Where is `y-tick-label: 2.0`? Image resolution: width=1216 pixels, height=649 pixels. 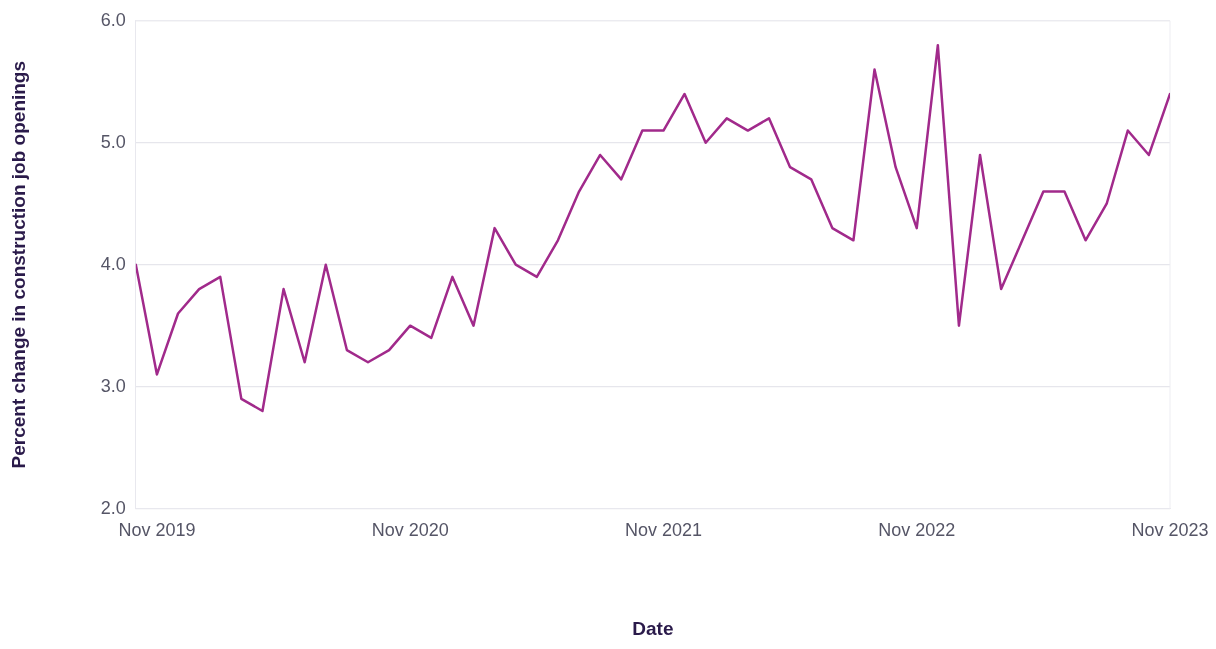 y-tick-label: 2.0 is located at coordinates (113, 507).